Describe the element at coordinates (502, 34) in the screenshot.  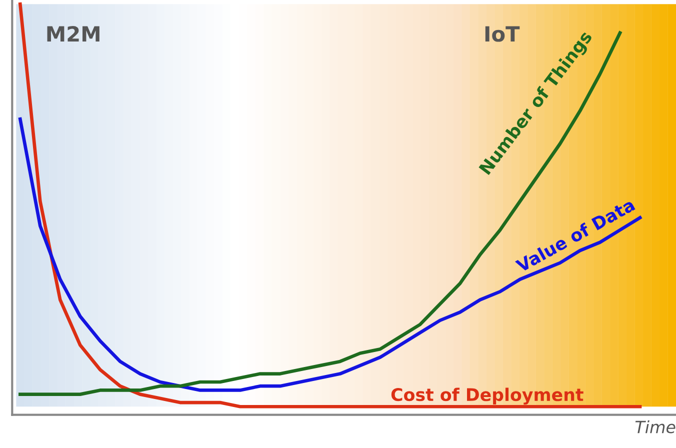
I see `annotation: IoT` at that location.